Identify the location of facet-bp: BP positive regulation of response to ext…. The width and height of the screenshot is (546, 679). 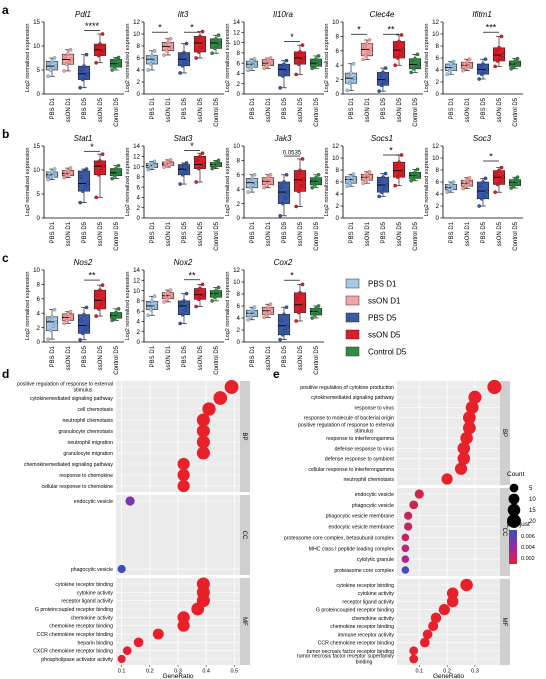
(133, 436).